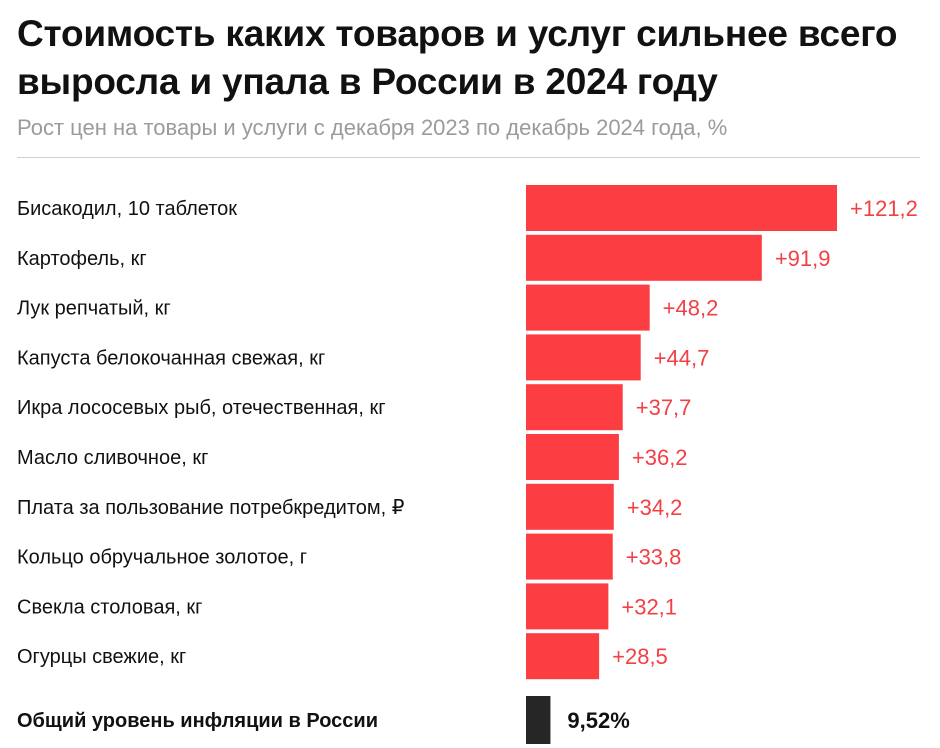 This screenshot has height=748, width=940. I want to click on value-label: +28,5, so click(640, 656).